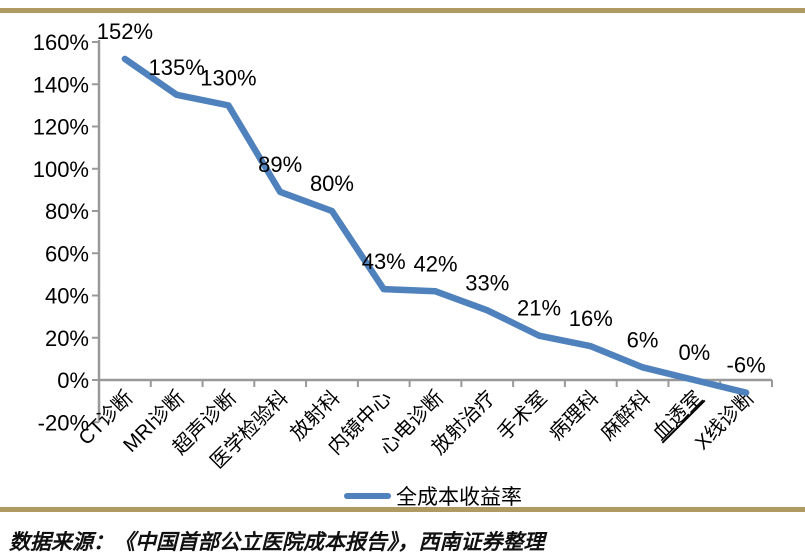 The height and width of the screenshot is (559, 805). What do you see at coordinates (539, 308) in the screenshot?
I see `data-label: 21%` at bounding box center [539, 308].